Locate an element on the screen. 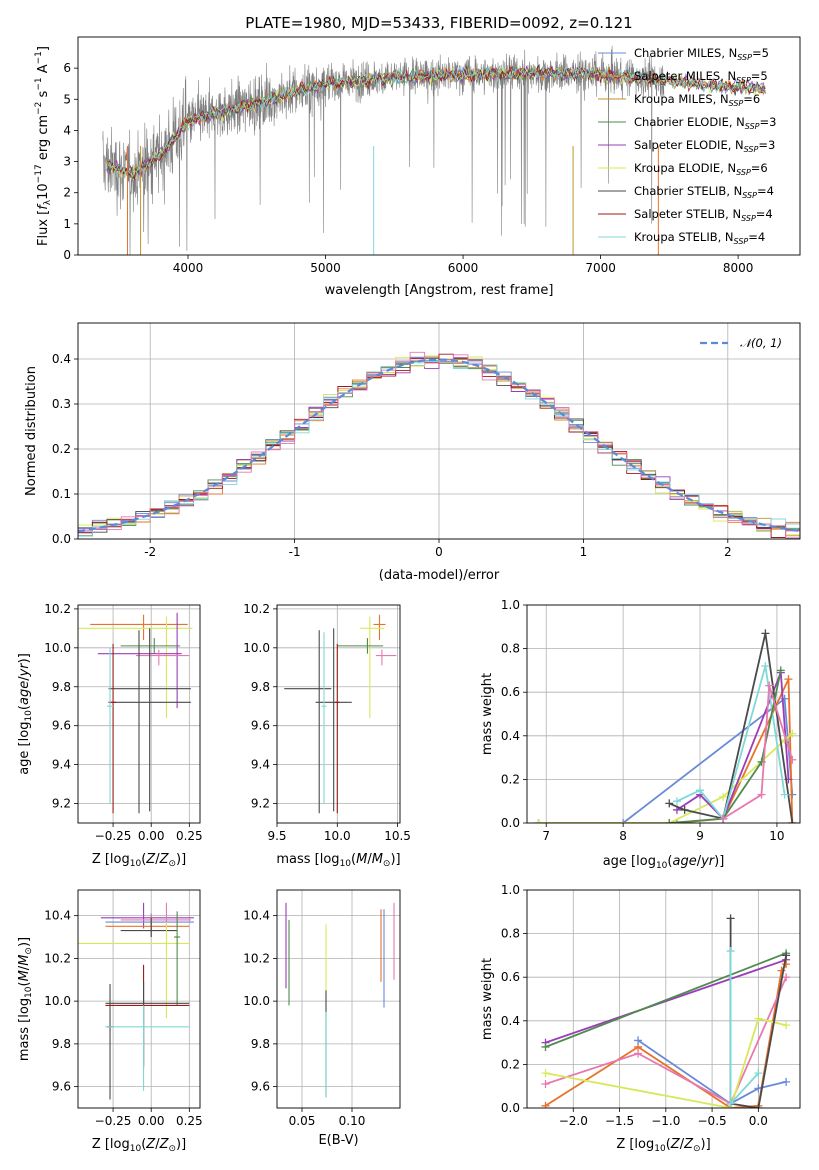 Image resolution: width=819 pixels, height=1170 pixels. tick-label-y: 0.0 is located at coordinates (61, 539).